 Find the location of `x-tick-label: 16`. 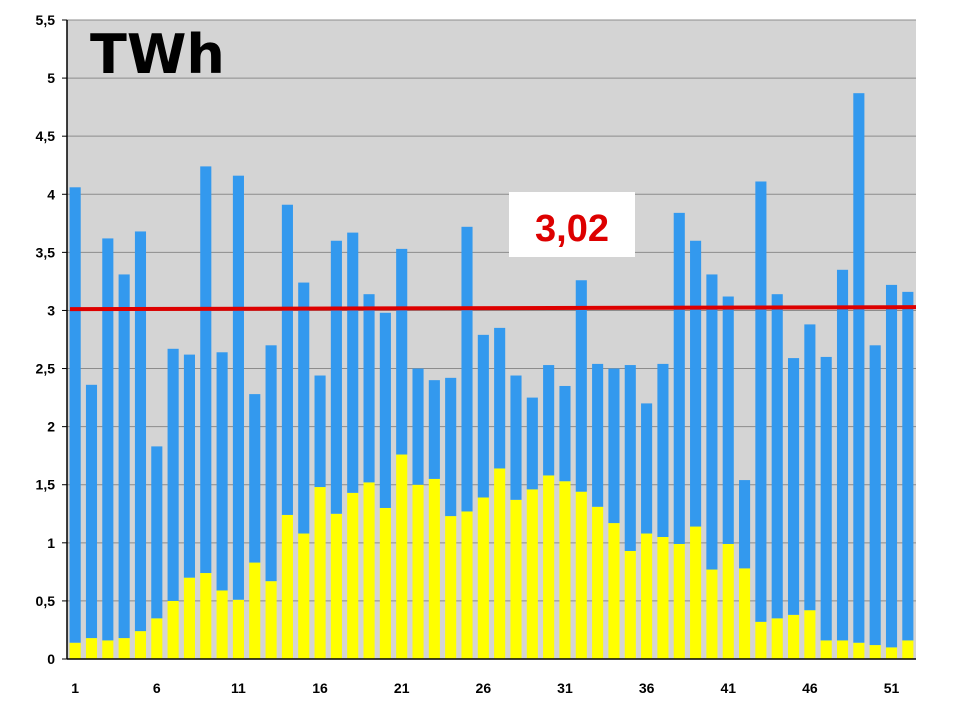

x-tick-label: 16 is located at coordinates (320, 688).